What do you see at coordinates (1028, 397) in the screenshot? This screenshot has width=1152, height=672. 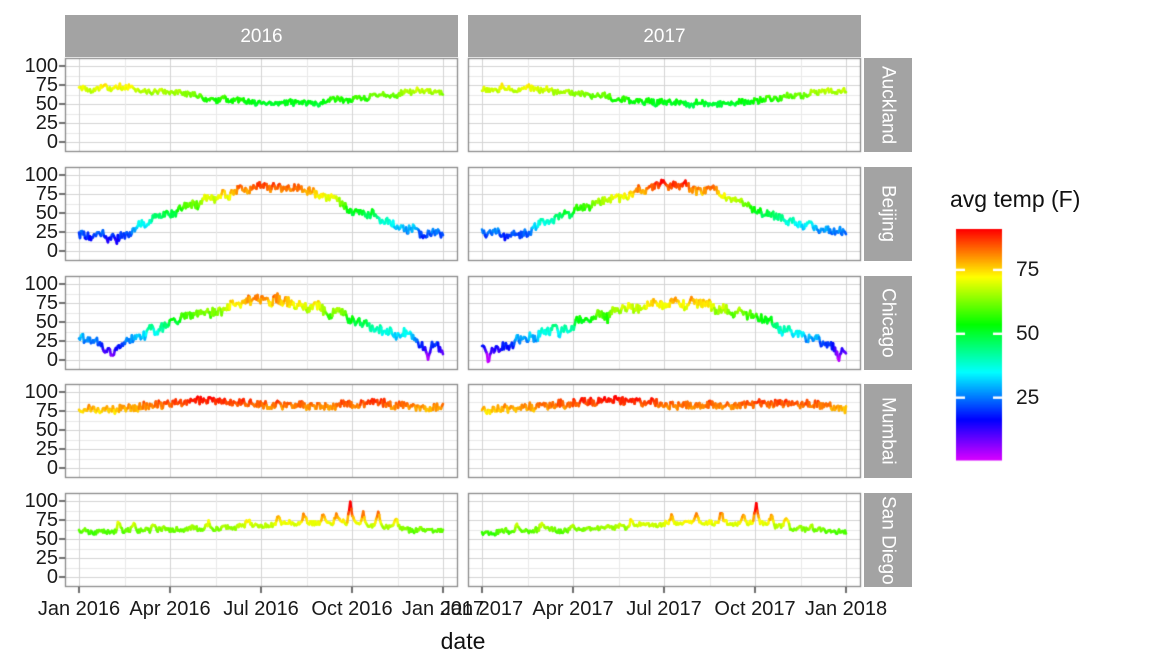 I see `legend-tick-label: 25` at bounding box center [1028, 397].